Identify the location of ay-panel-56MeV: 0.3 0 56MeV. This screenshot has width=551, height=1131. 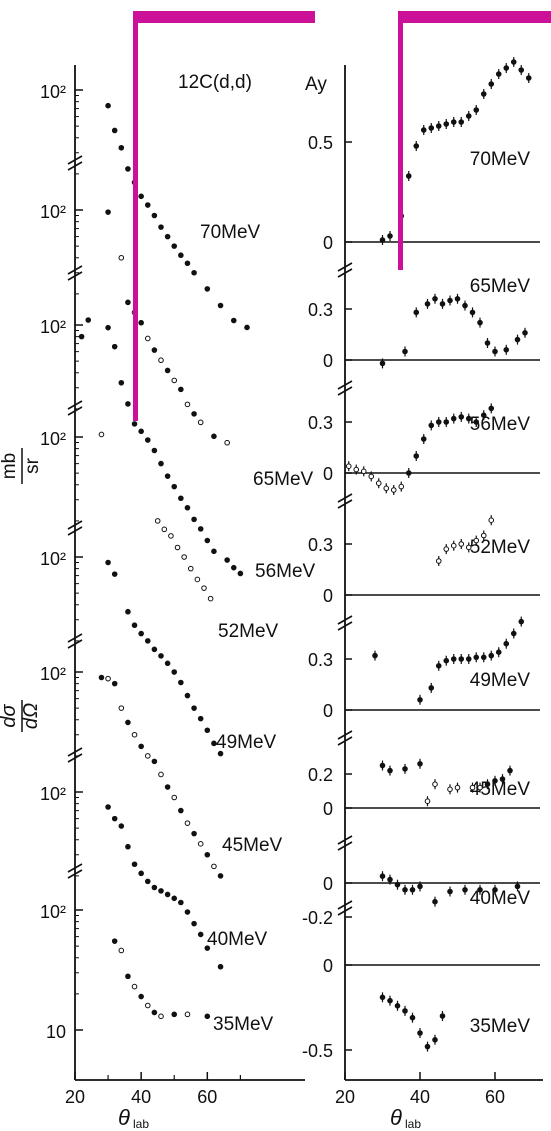
(424, 448).